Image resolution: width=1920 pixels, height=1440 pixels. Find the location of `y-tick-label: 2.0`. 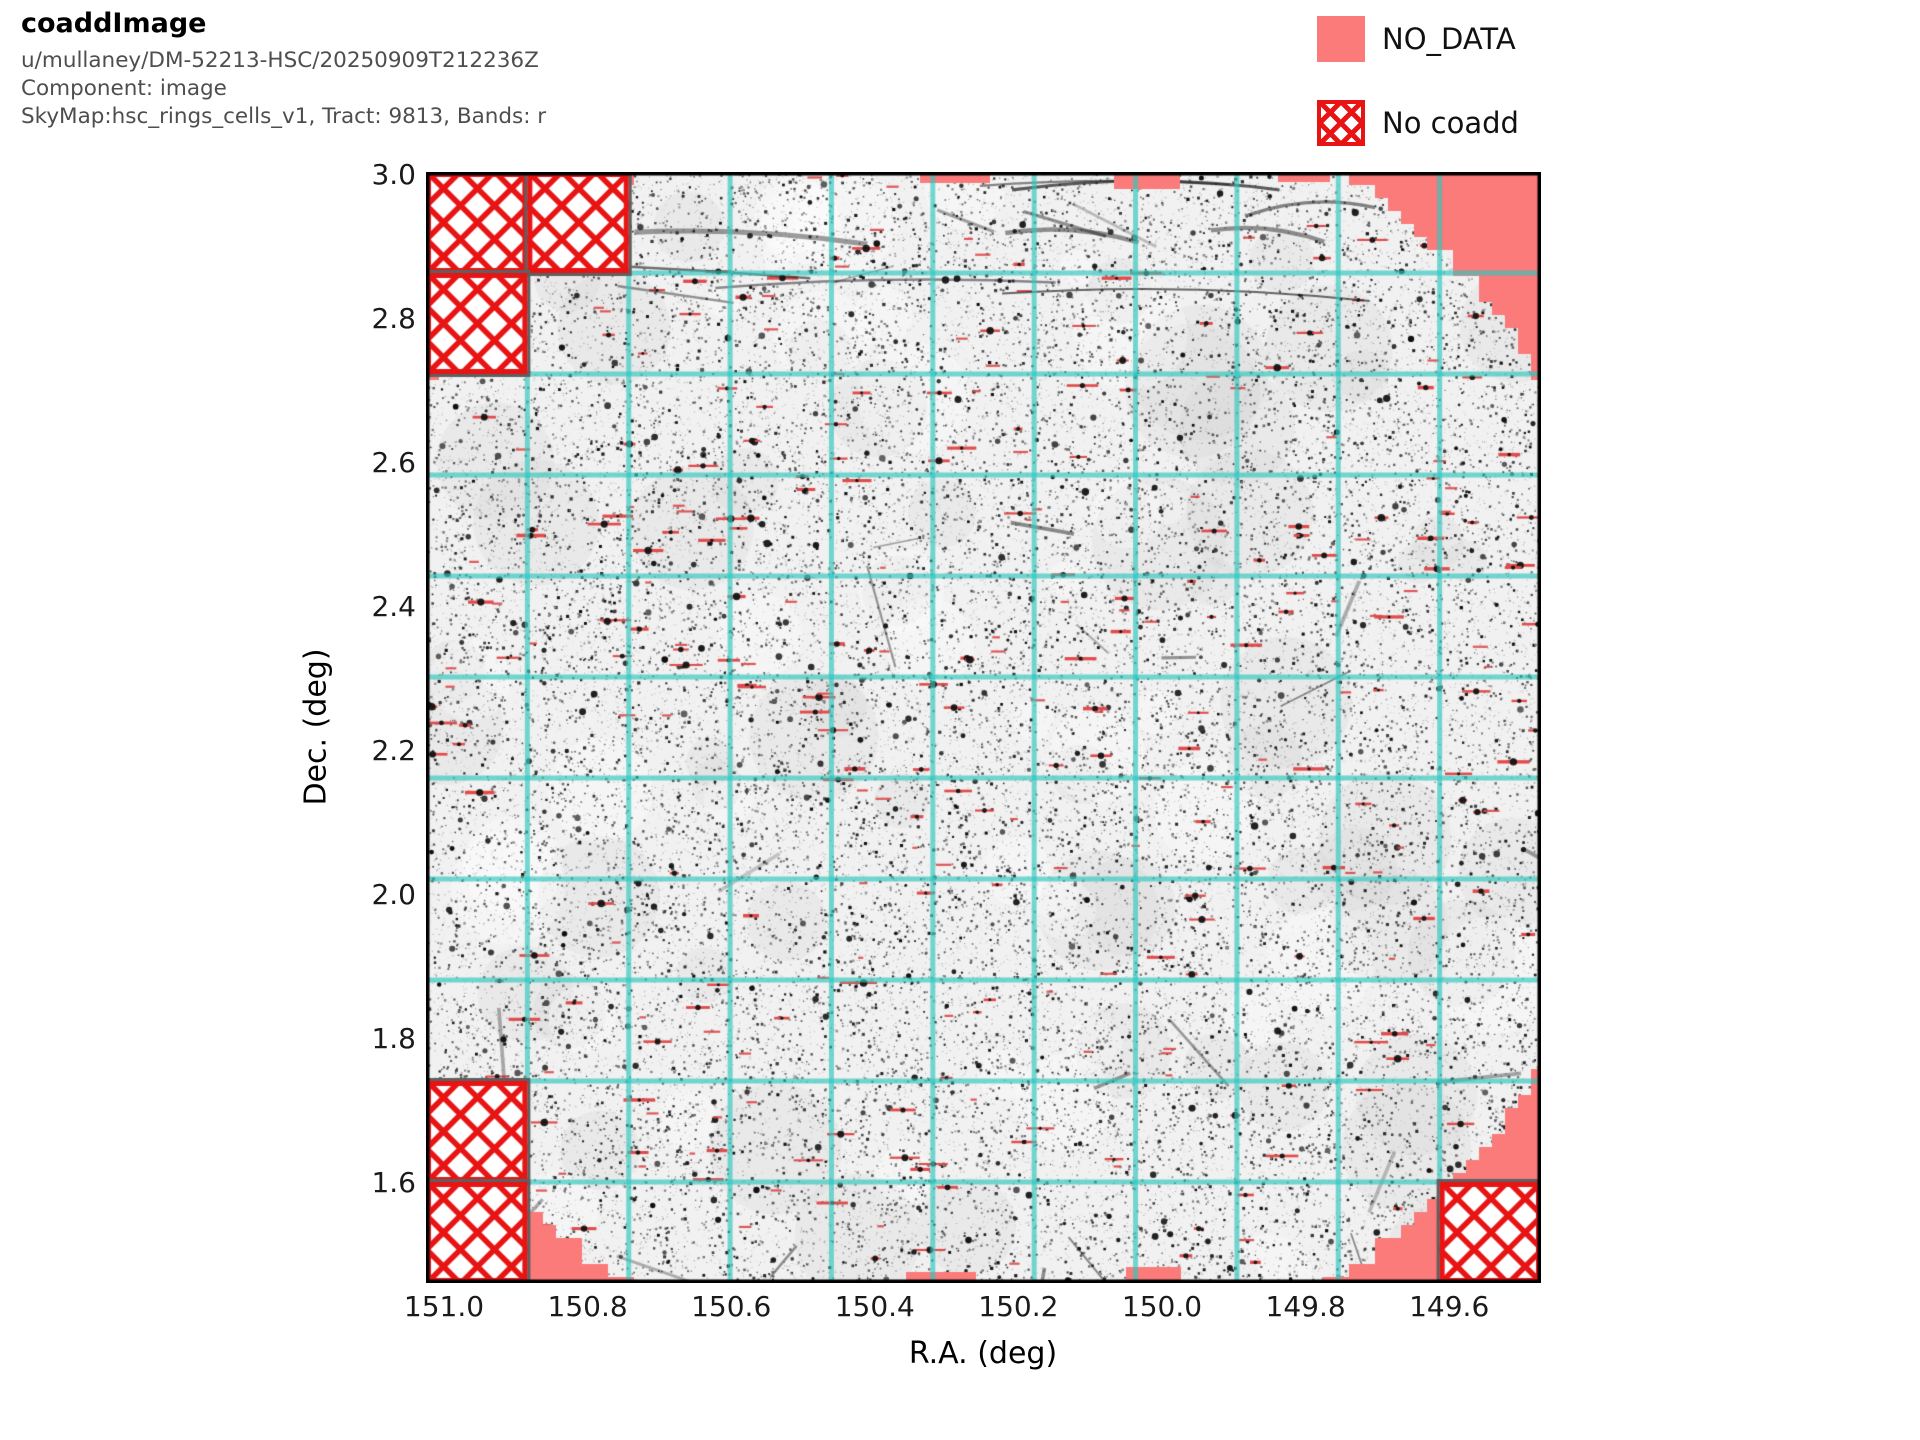

y-tick-label: 2.0 is located at coordinates (393, 894).